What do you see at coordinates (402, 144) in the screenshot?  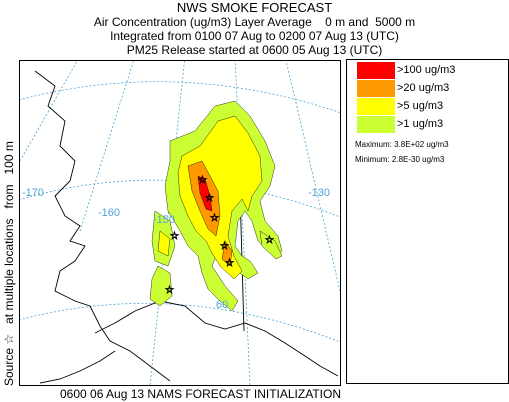 I see `legend-maximum: Maximum: 3.8E+02 ug/m3` at bounding box center [402, 144].